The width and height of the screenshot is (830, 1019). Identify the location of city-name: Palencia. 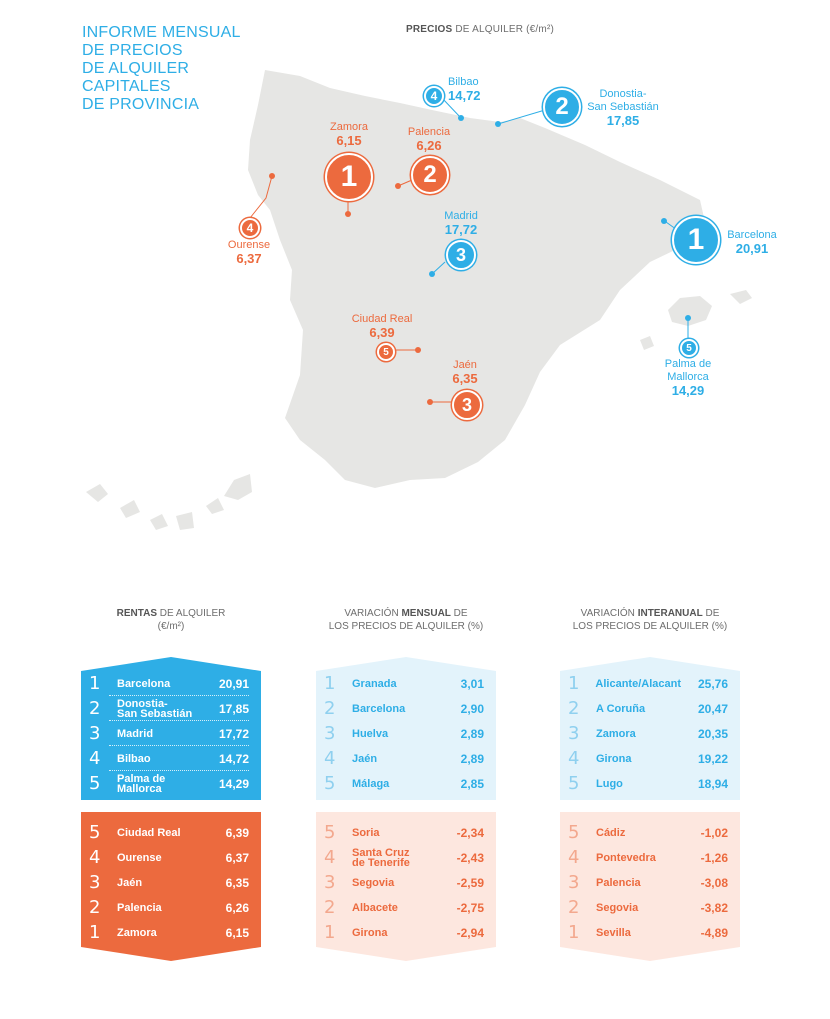
(429, 132).